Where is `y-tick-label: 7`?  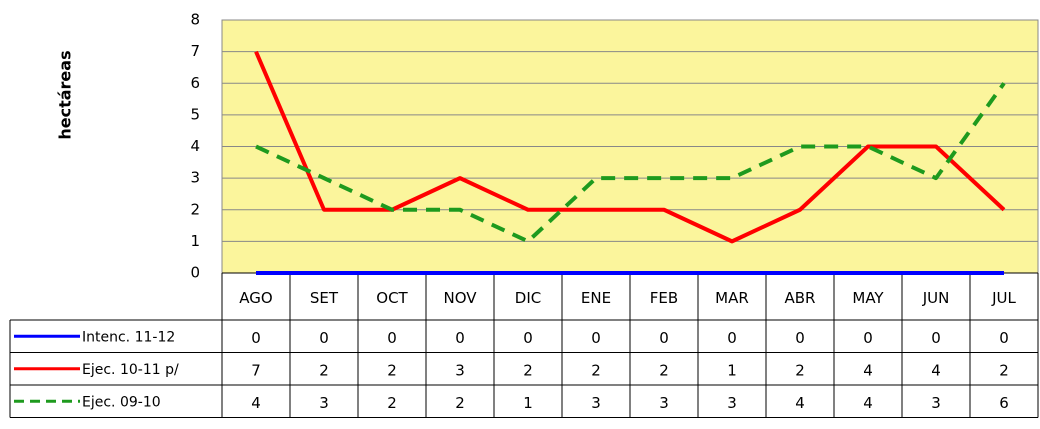
y-tick-label: 7 is located at coordinates (195, 51).